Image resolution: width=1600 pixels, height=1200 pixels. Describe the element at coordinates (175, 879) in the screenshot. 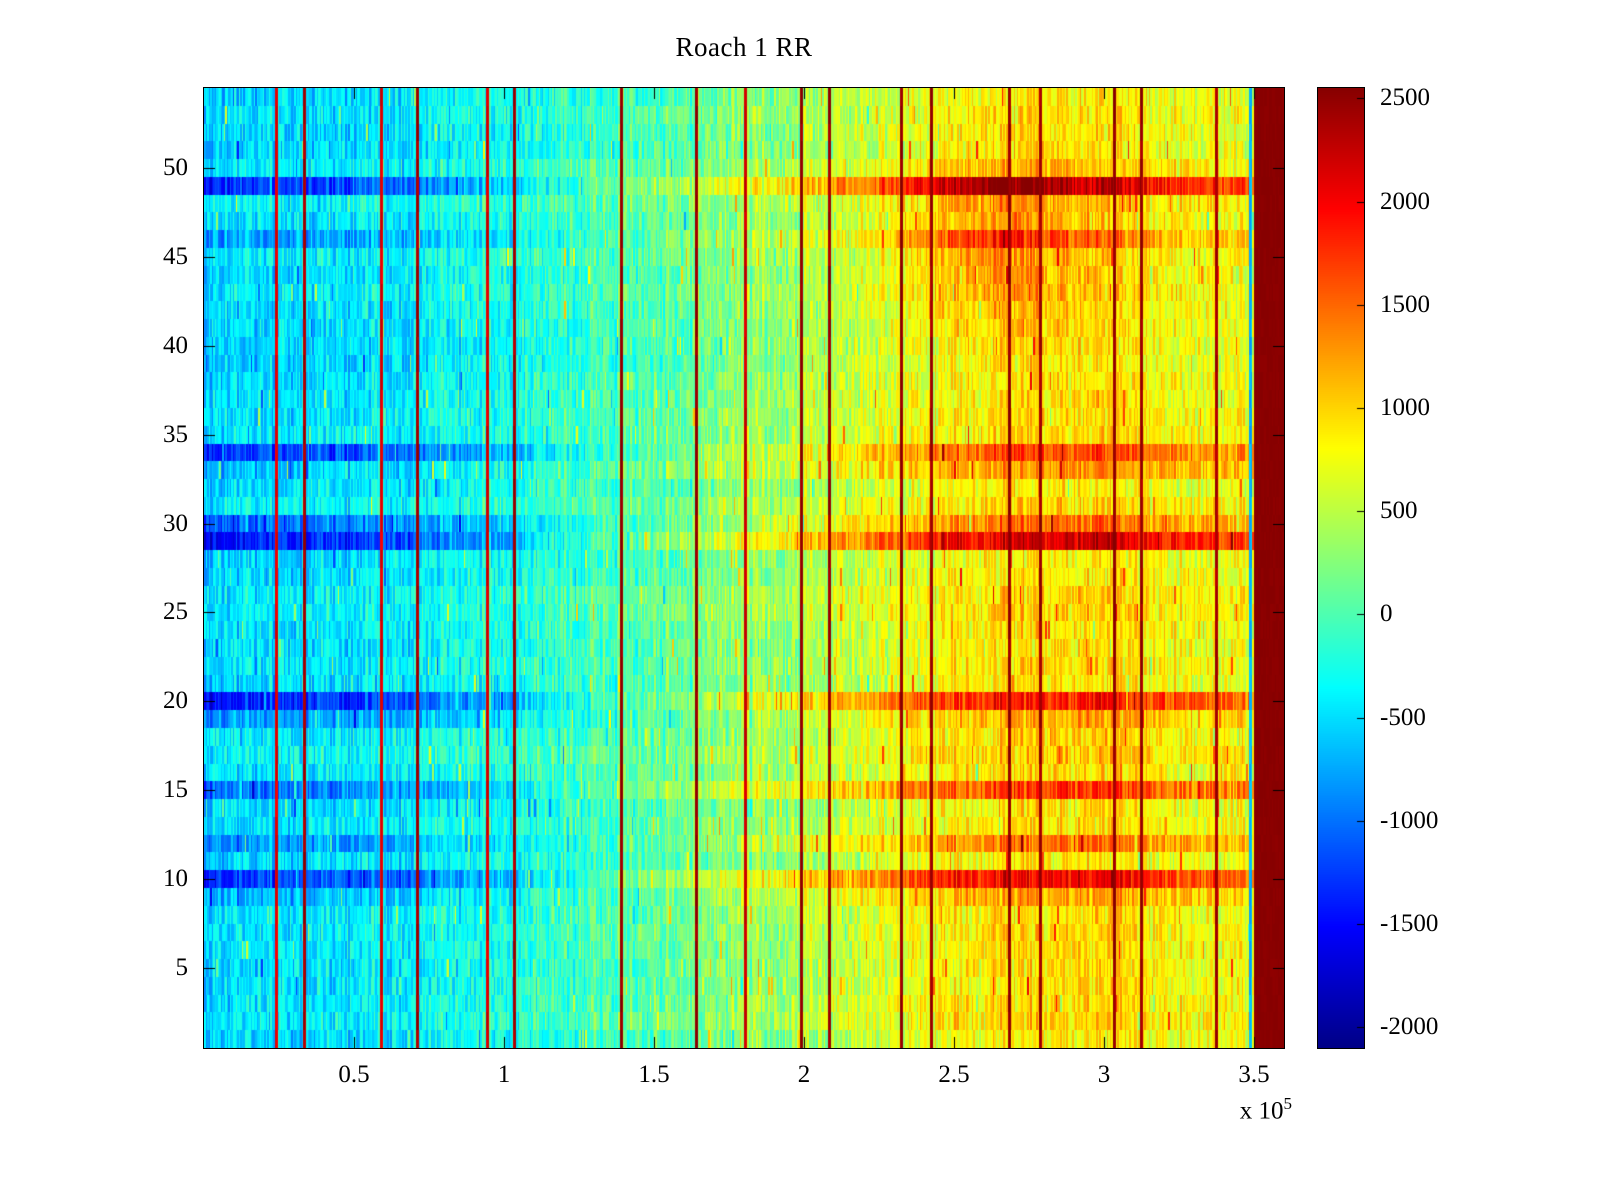

I see `y-axis-tick-label: 10` at that location.